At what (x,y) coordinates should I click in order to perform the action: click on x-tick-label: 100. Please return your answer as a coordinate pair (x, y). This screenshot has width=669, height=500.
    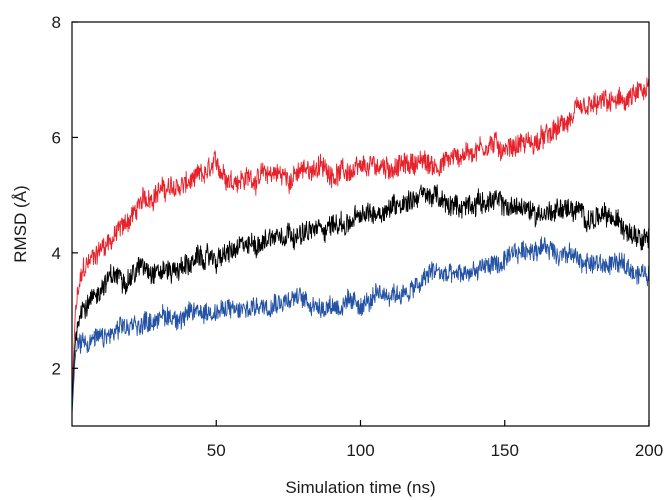
    Looking at the image, I should click on (360, 450).